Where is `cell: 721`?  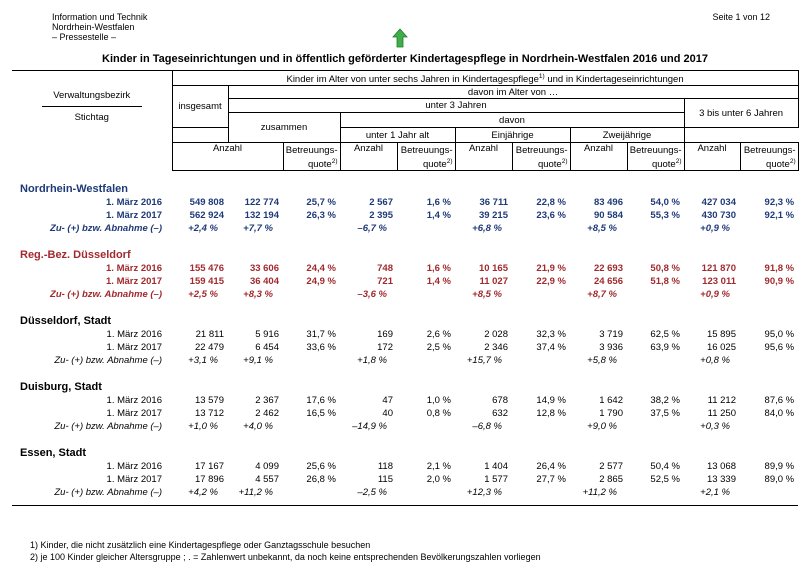 cell: 721 is located at coordinates (385, 281).